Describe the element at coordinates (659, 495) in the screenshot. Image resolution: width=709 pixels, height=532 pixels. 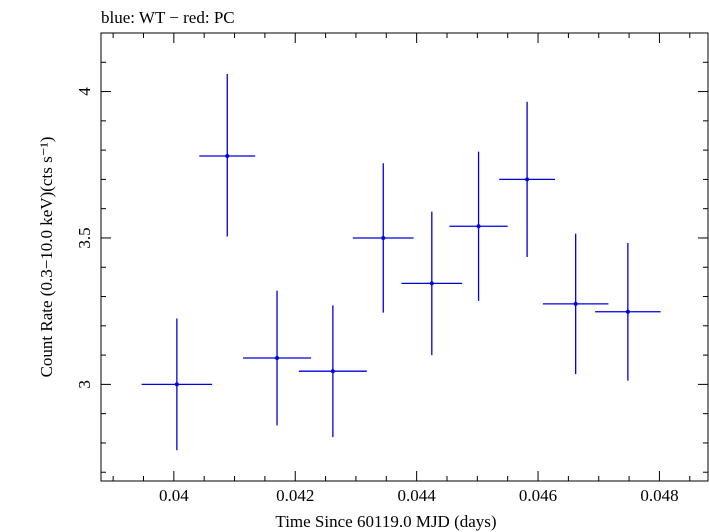
I see `x-tick-label: 0.048` at that location.